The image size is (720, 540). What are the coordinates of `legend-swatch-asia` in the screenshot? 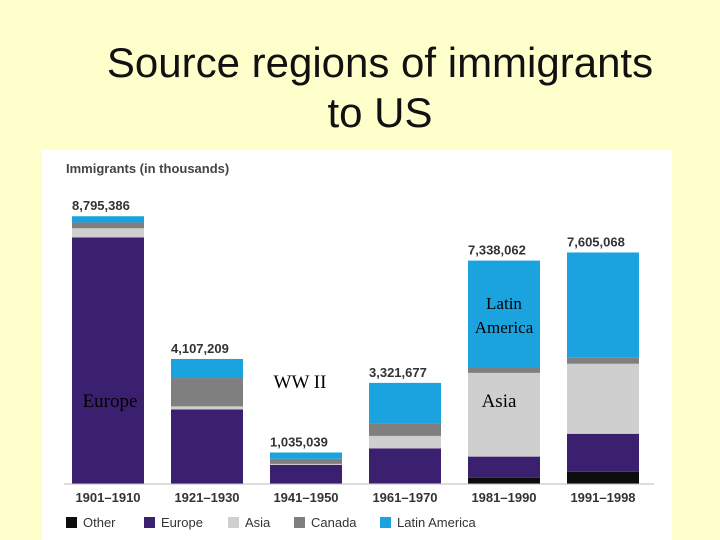 It's located at (233, 522).